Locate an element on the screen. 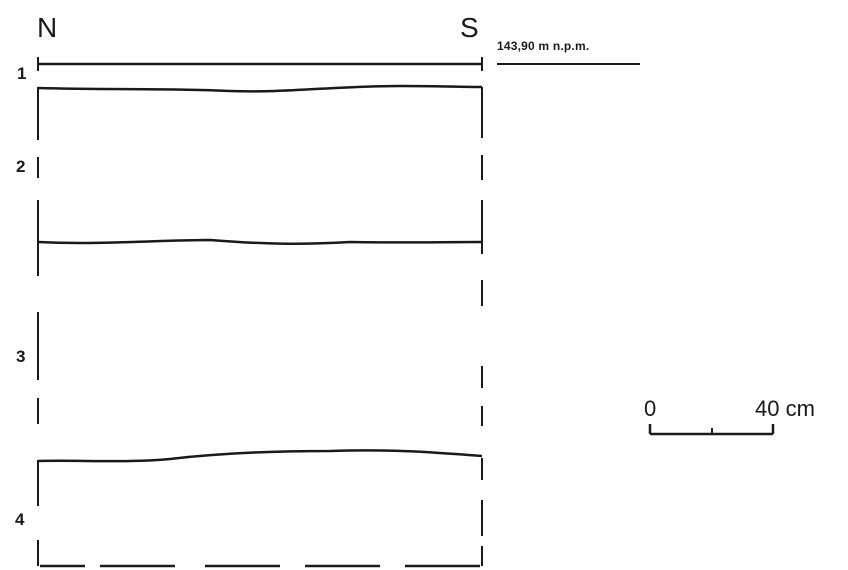  scale-start-label: 0 is located at coordinates (650, 408).